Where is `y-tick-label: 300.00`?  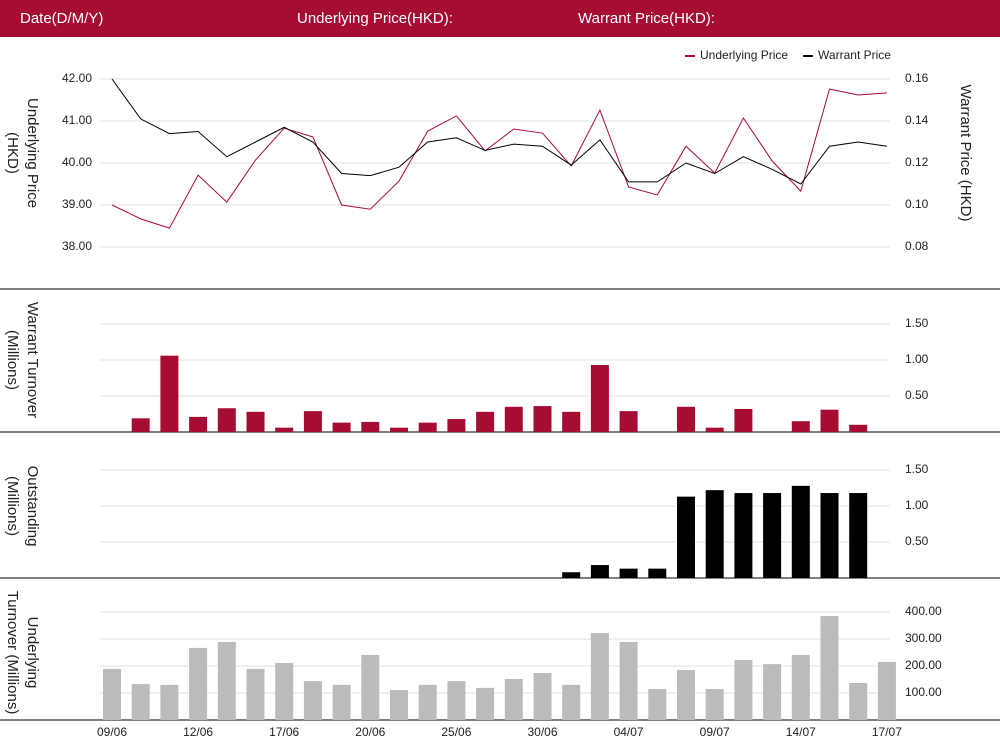
y-tick-label: 300.00 is located at coordinates (923, 638).